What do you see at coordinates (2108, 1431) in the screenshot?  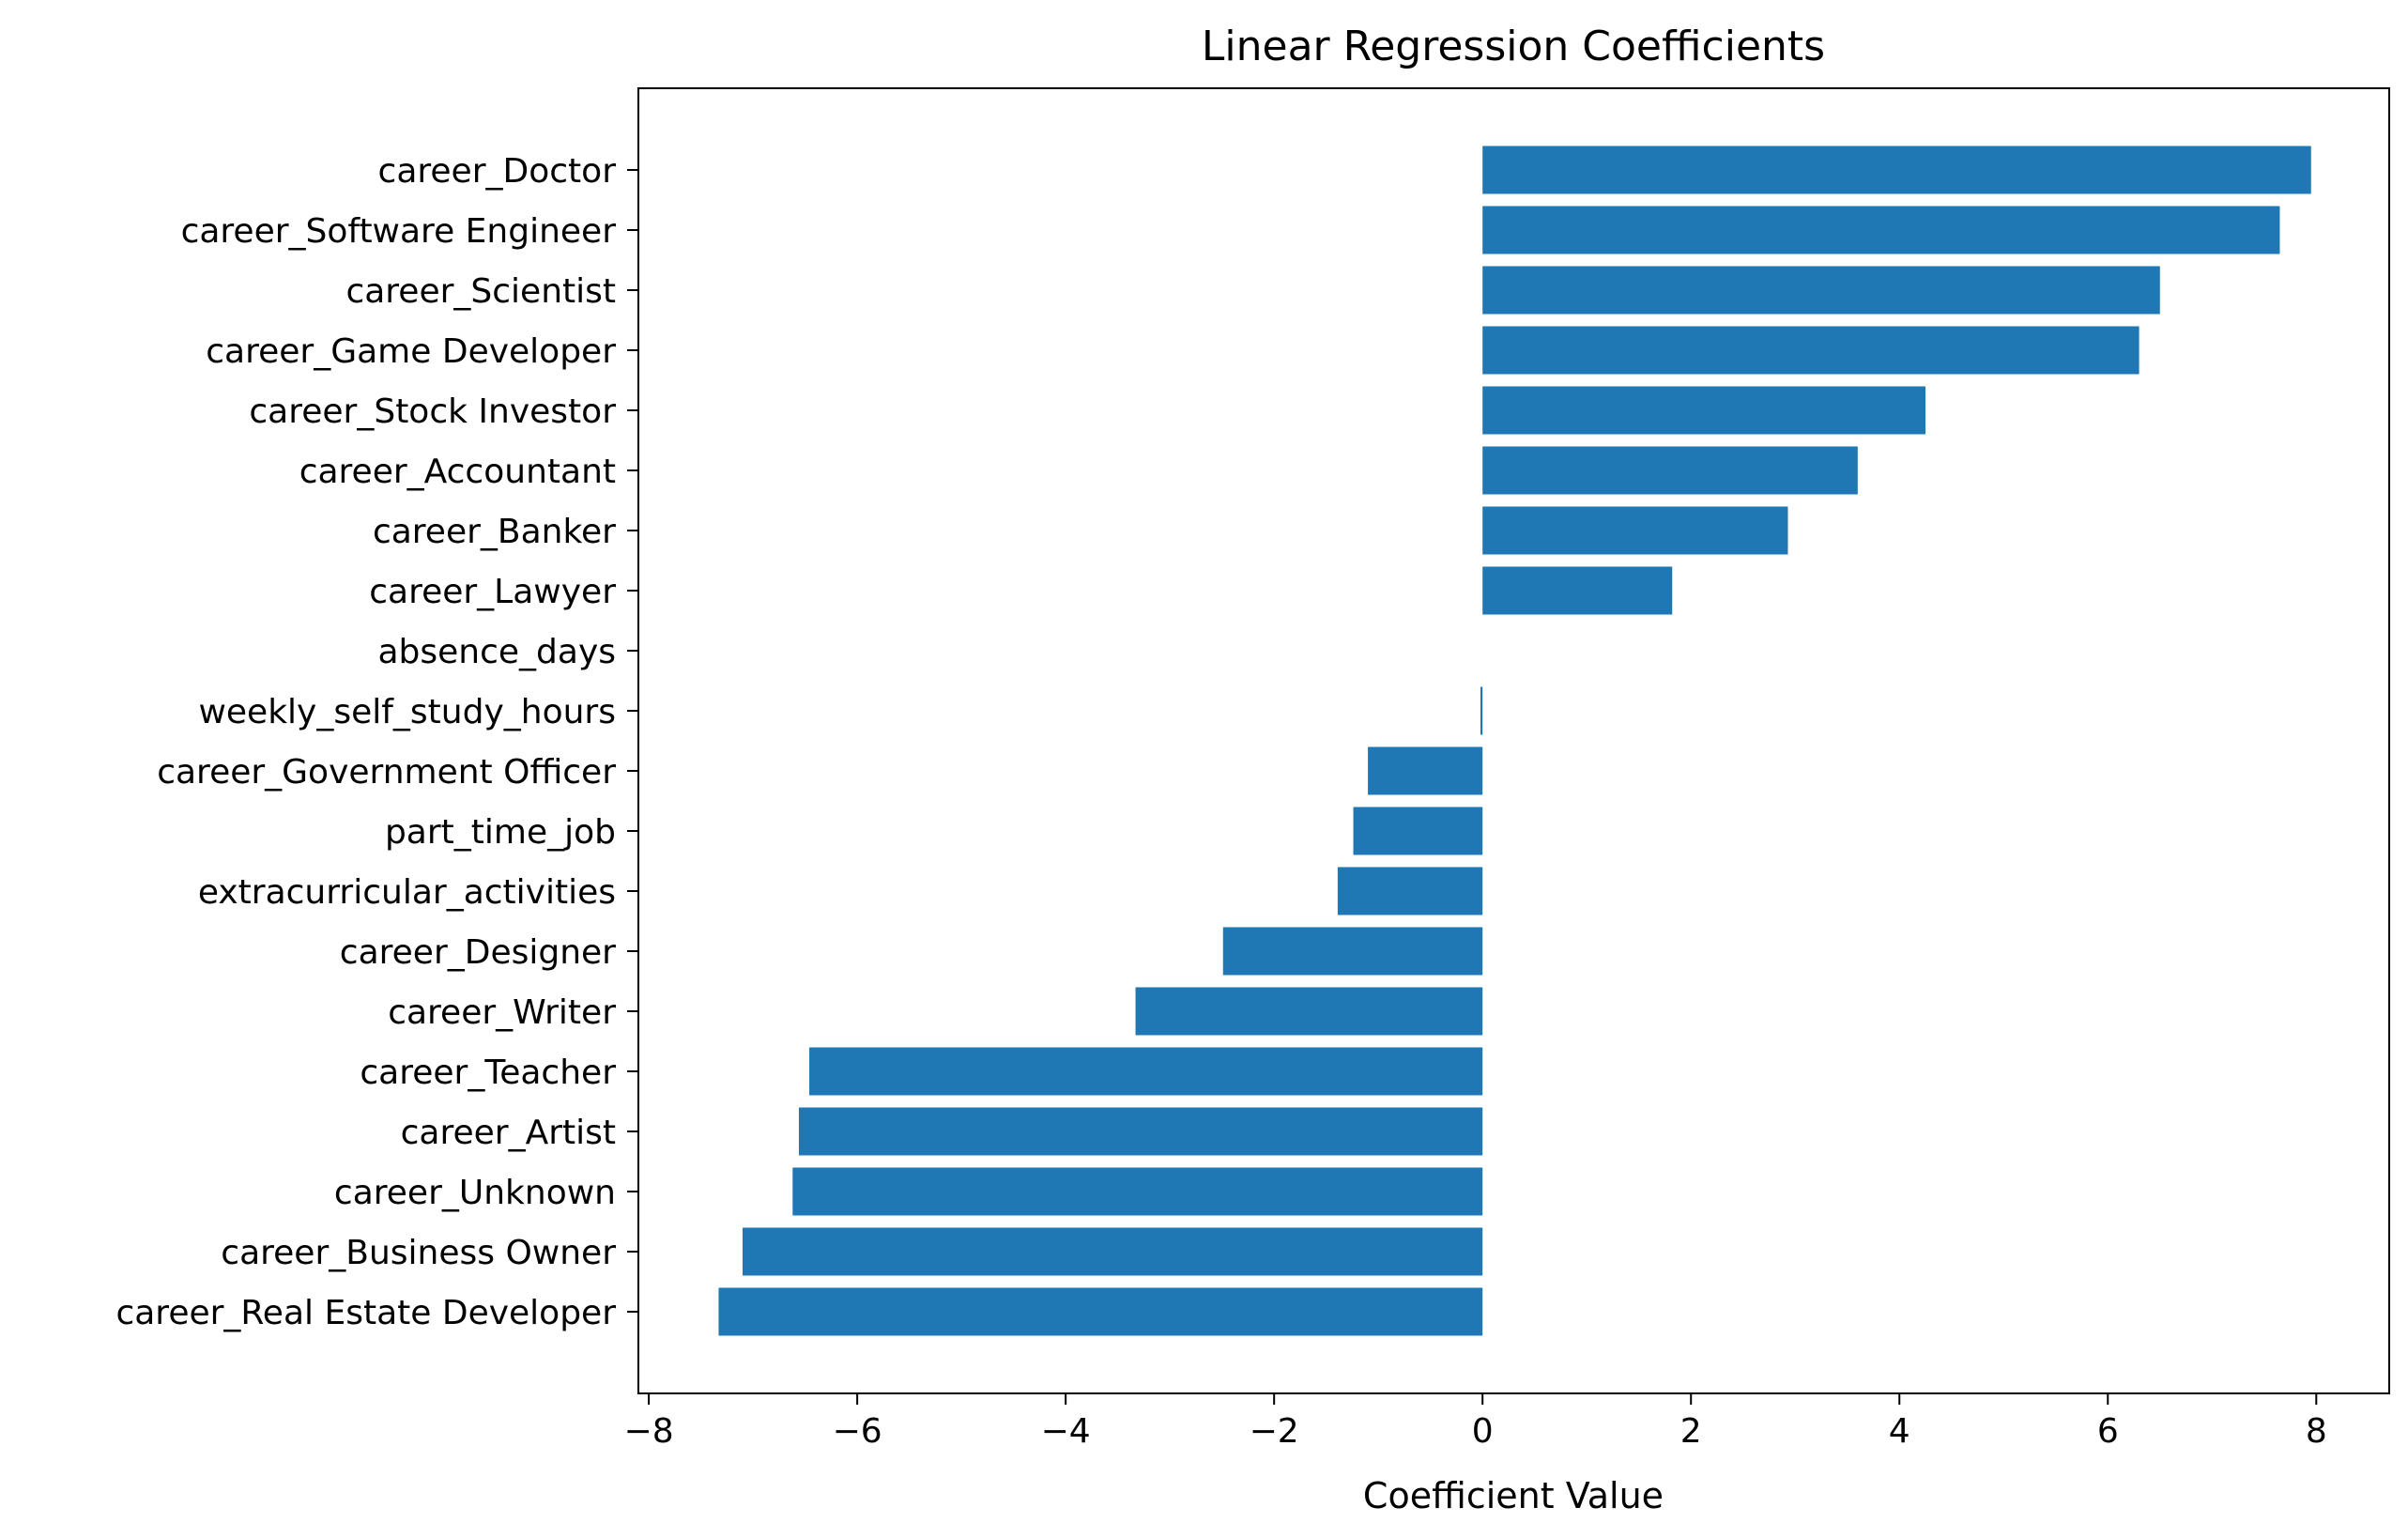 I see `x-tick-label: 6` at bounding box center [2108, 1431].